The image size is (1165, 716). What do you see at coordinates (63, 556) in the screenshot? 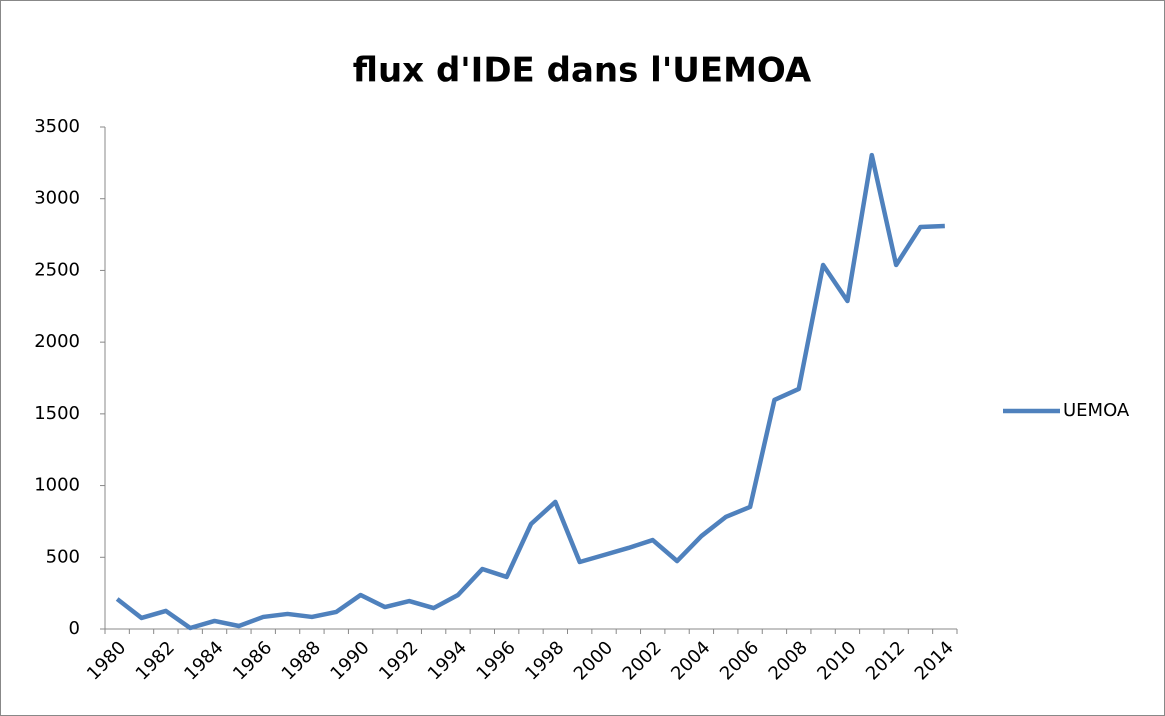
I see `y-tick-label: 500` at bounding box center [63, 556].